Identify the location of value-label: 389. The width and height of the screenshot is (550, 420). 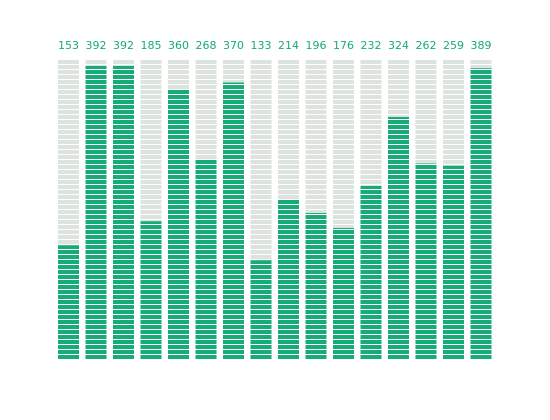
(481, 45).